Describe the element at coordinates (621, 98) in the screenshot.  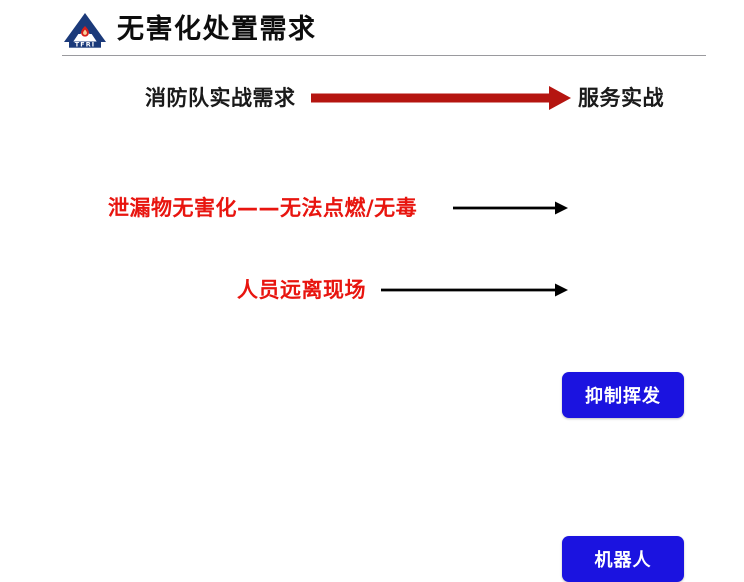
I see `flow-label-serve-real-combat: 服务实战` at that location.